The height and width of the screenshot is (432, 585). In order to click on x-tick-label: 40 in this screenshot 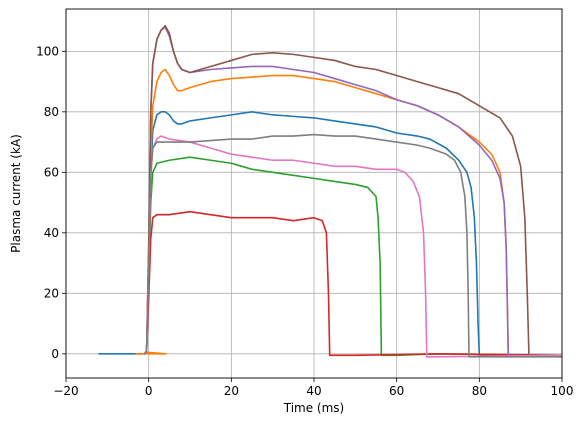, I will do `click(313, 391)`.